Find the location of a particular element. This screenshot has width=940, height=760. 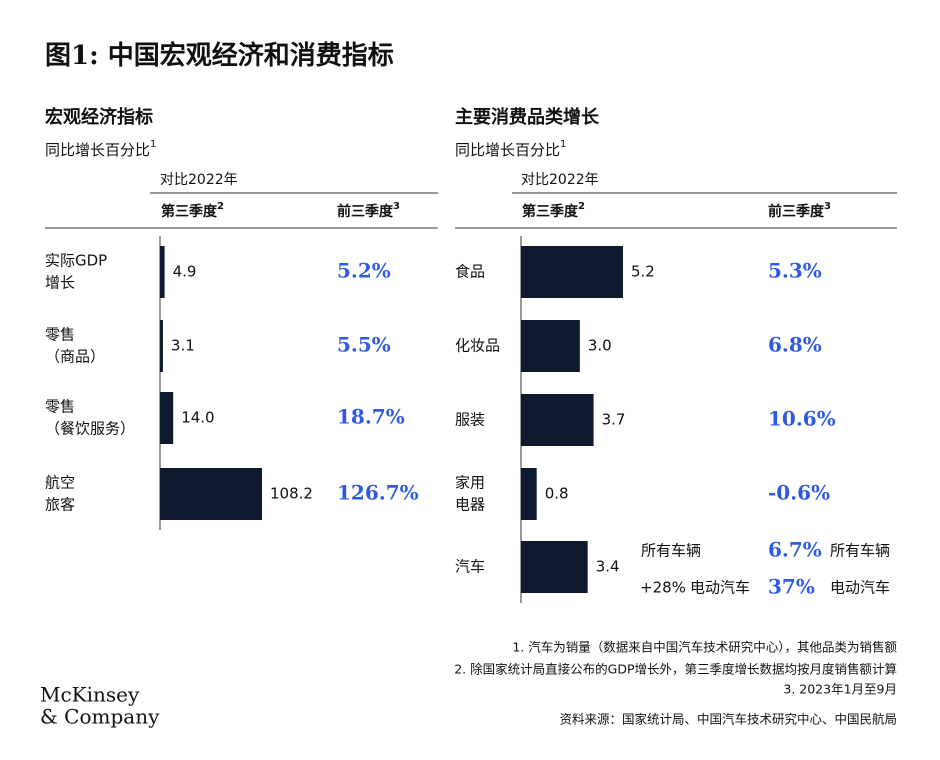

footnote: 3. 2023年1月至9月 is located at coordinates (840, 689).